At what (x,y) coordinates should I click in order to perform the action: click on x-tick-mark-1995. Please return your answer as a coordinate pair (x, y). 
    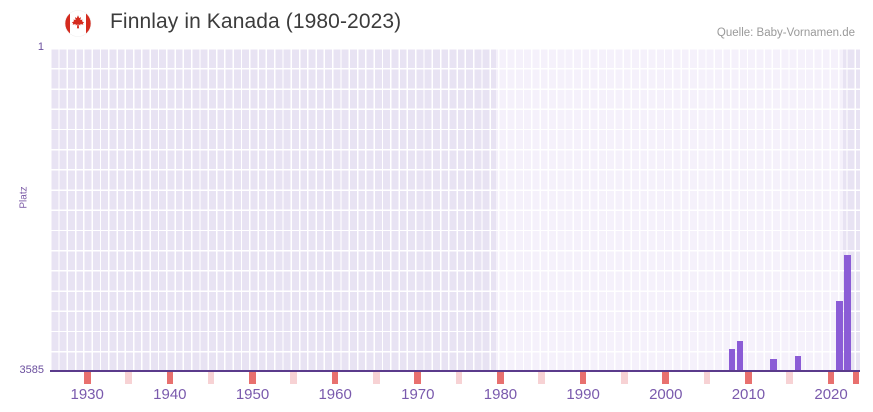
    Looking at the image, I should click on (624, 378).